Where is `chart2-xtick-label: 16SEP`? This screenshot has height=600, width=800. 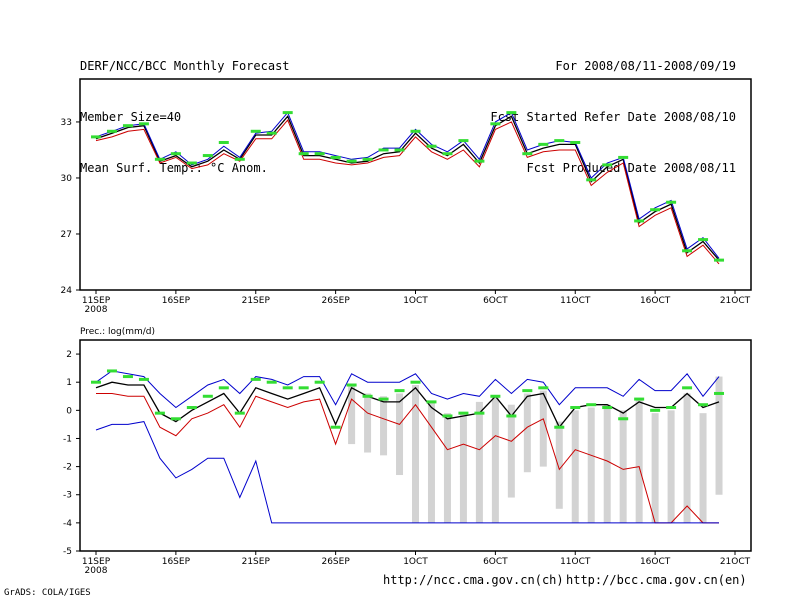
chart2-xtick-label: 16SEP is located at coordinates (176, 562).